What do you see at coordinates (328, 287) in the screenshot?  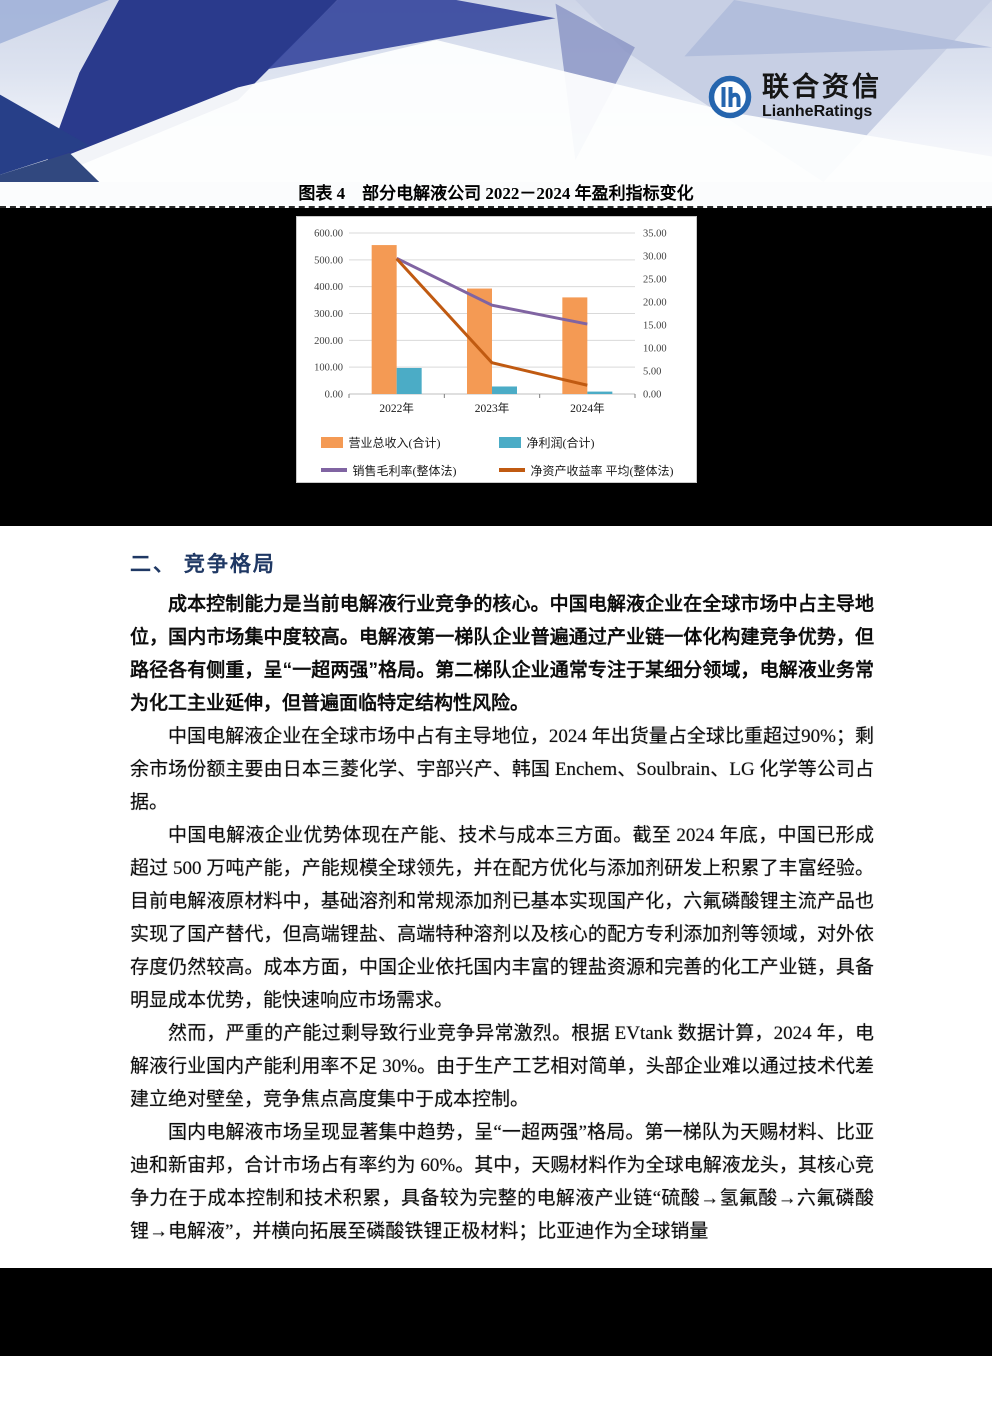 I see `svg-text: 400.00` at bounding box center [328, 287].